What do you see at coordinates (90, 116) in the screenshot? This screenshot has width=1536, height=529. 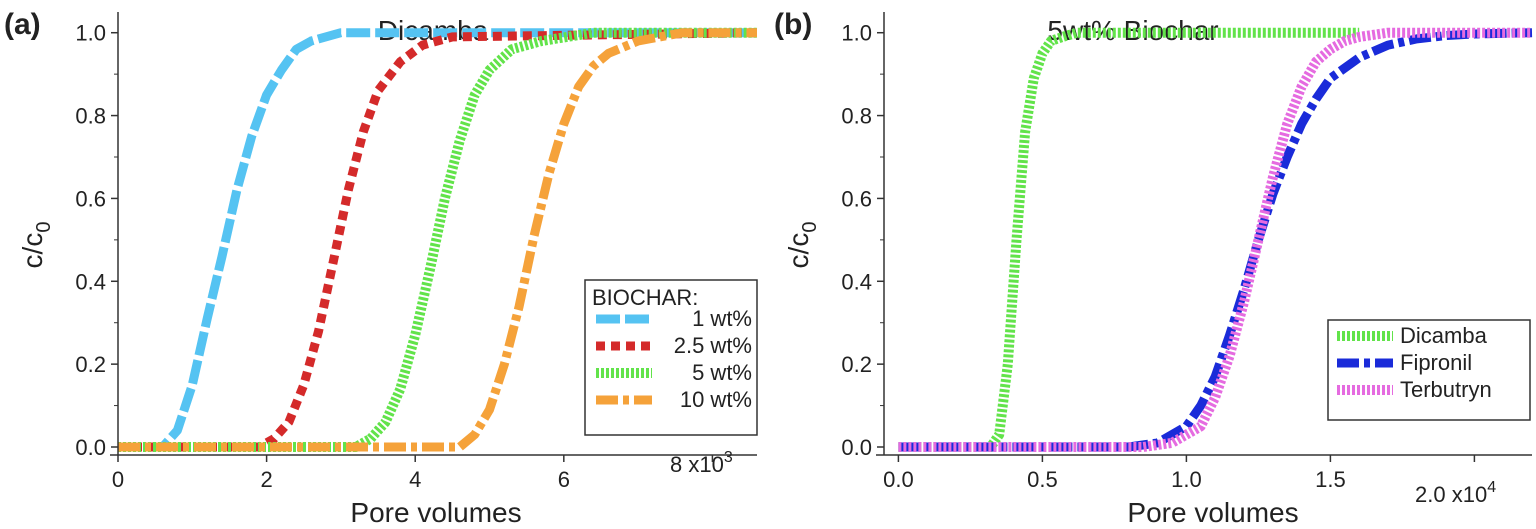 I see `panel-a-y-tick-label: 0.8` at bounding box center [90, 116].